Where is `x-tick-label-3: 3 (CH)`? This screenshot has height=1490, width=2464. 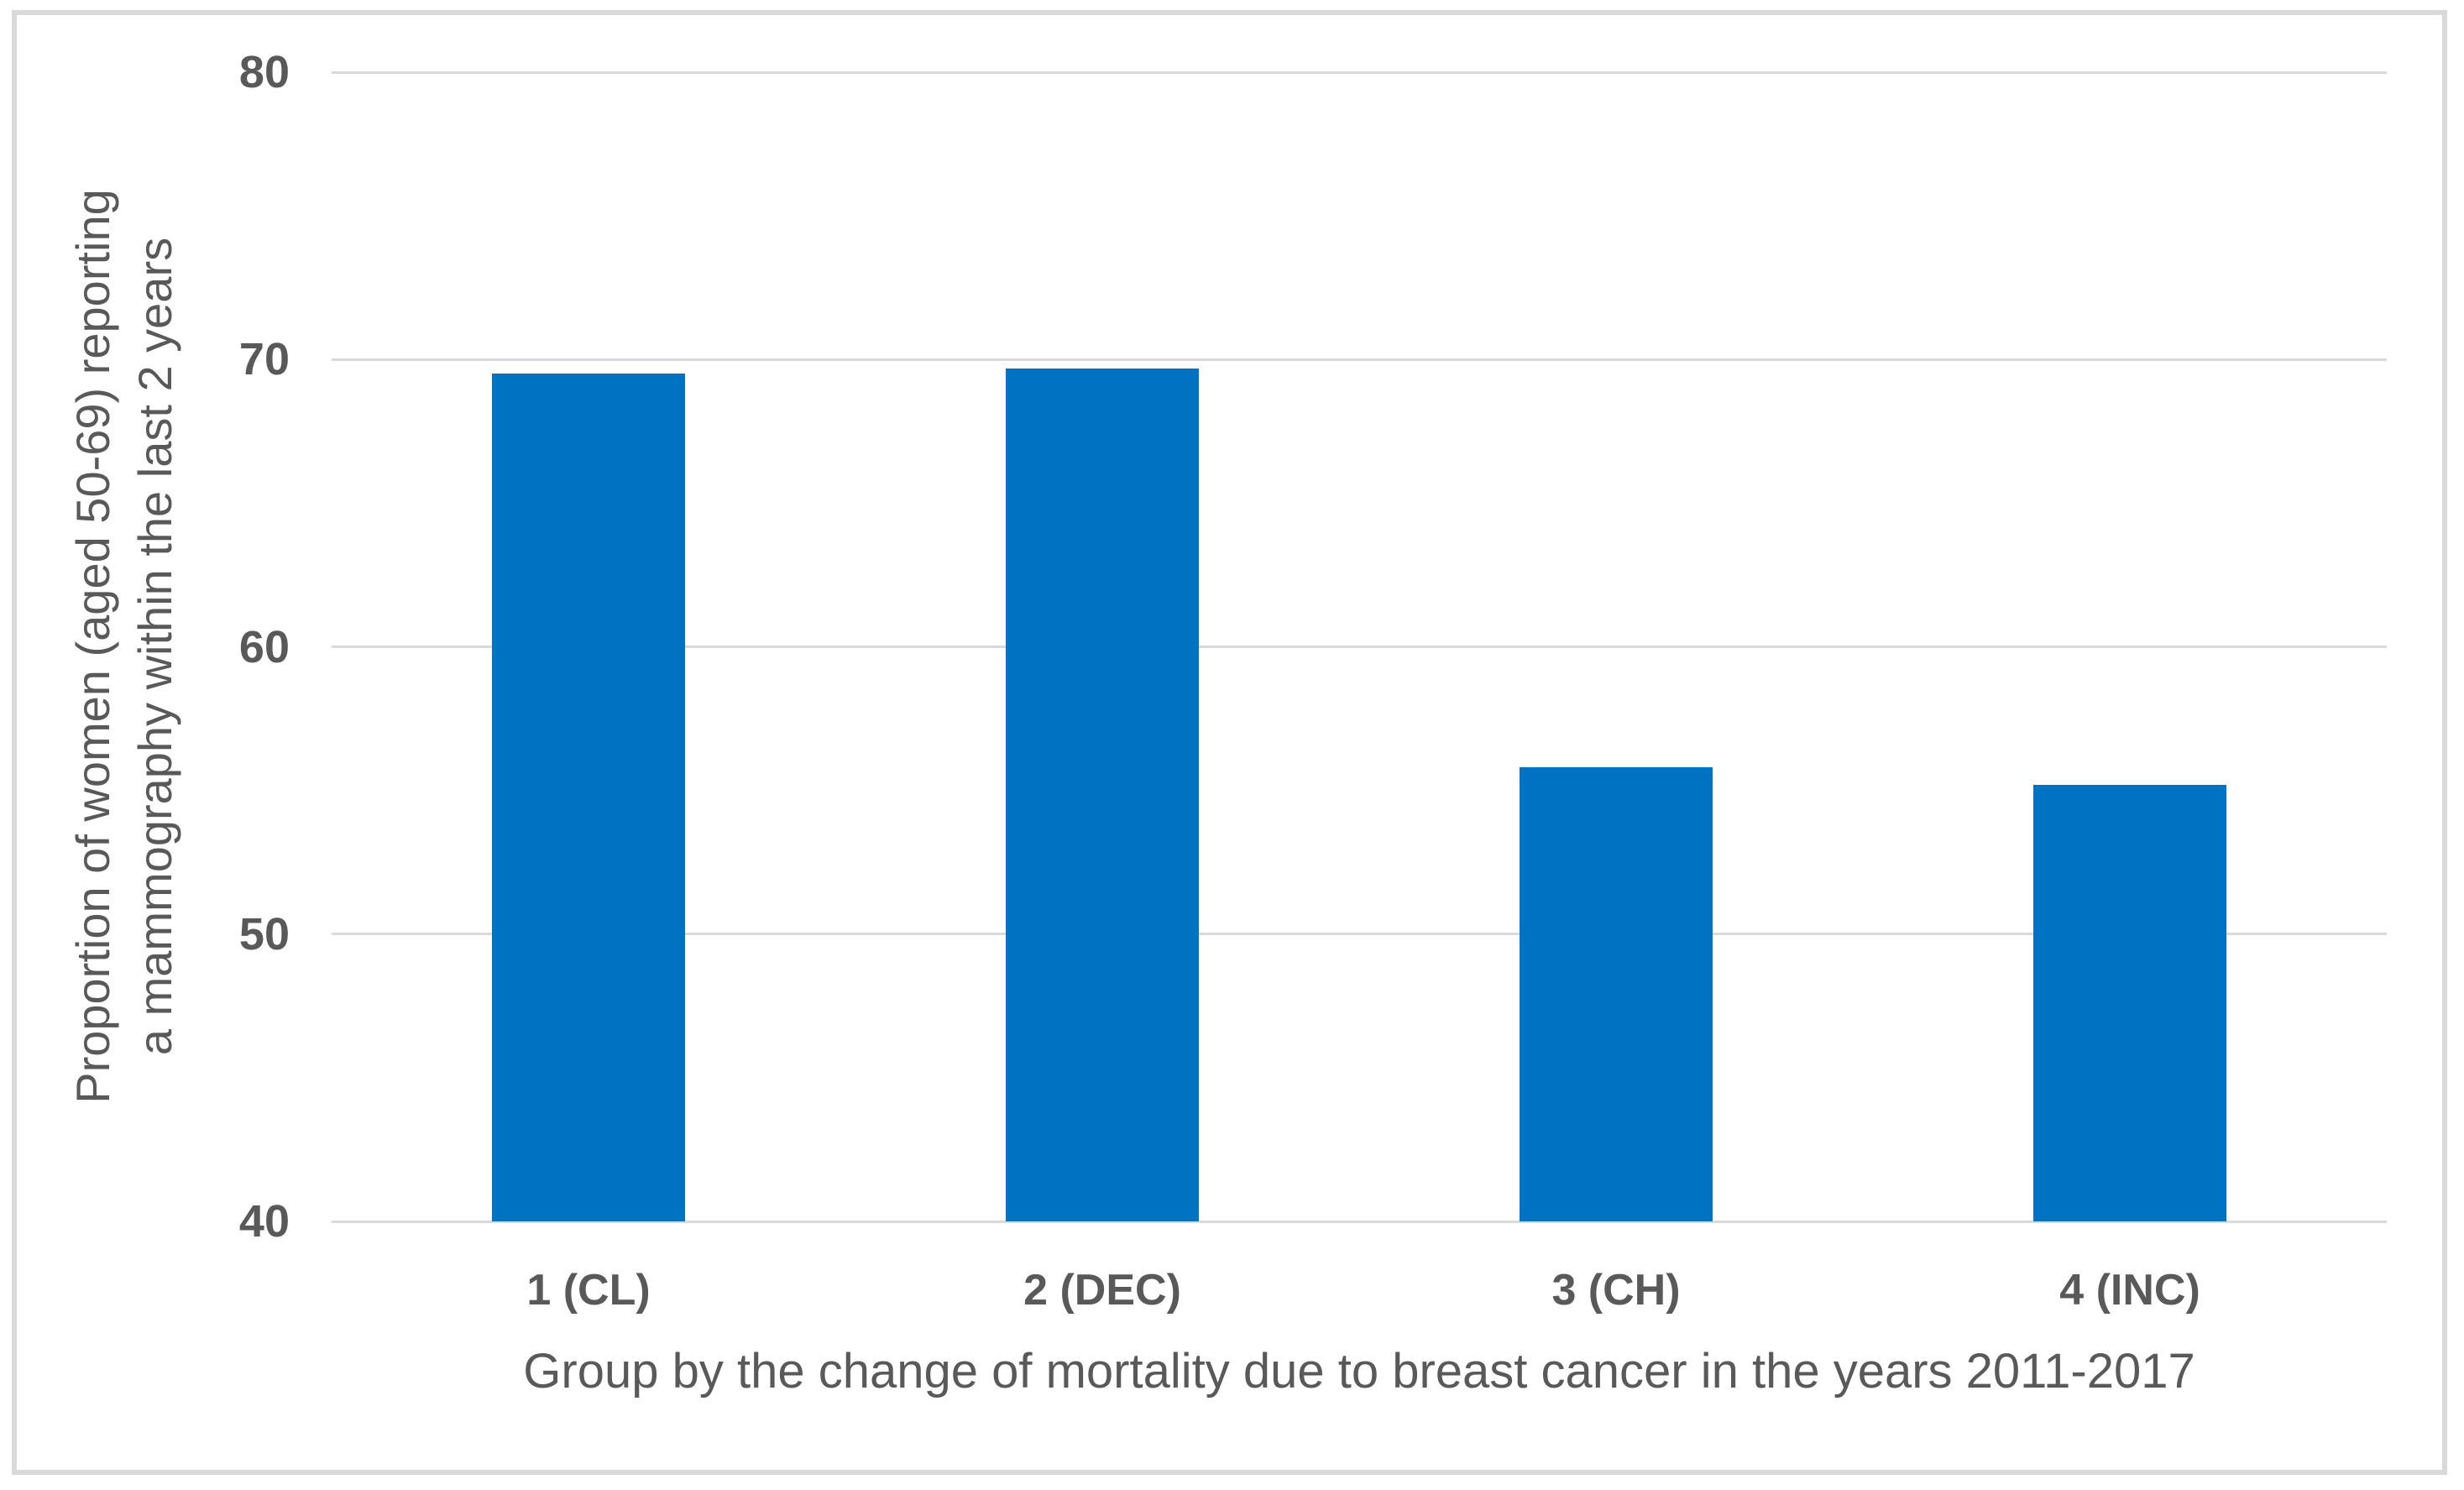 x-tick-label-3: 3 (CH) is located at coordinates (1616, 1290).